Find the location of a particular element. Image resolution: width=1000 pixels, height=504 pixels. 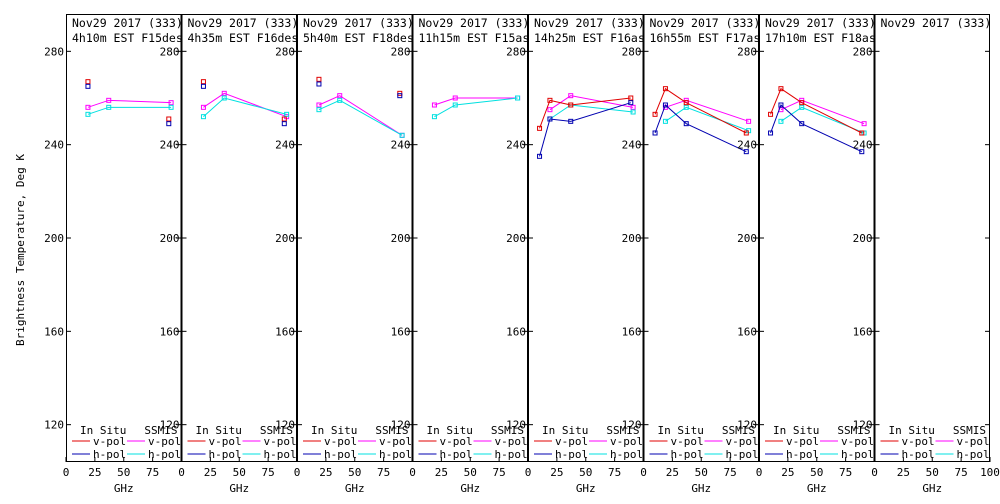

panel-title-time: 4h35m EST F16des is located at coordinates (243, 38).